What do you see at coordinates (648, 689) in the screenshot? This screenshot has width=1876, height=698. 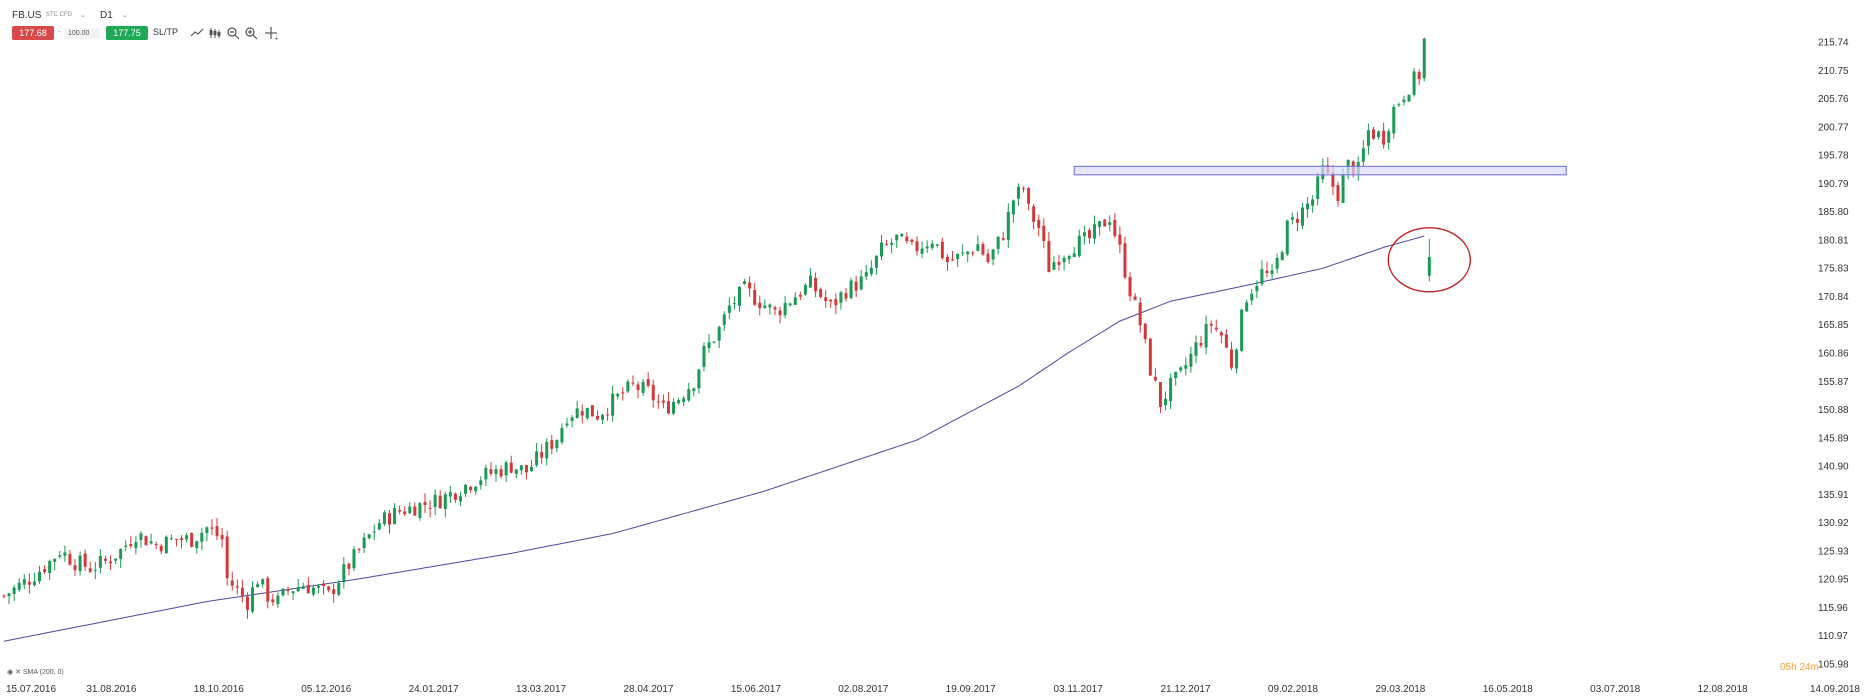 I see `x-tick-label: 28.04.2017` at bounding box center [648, 689].